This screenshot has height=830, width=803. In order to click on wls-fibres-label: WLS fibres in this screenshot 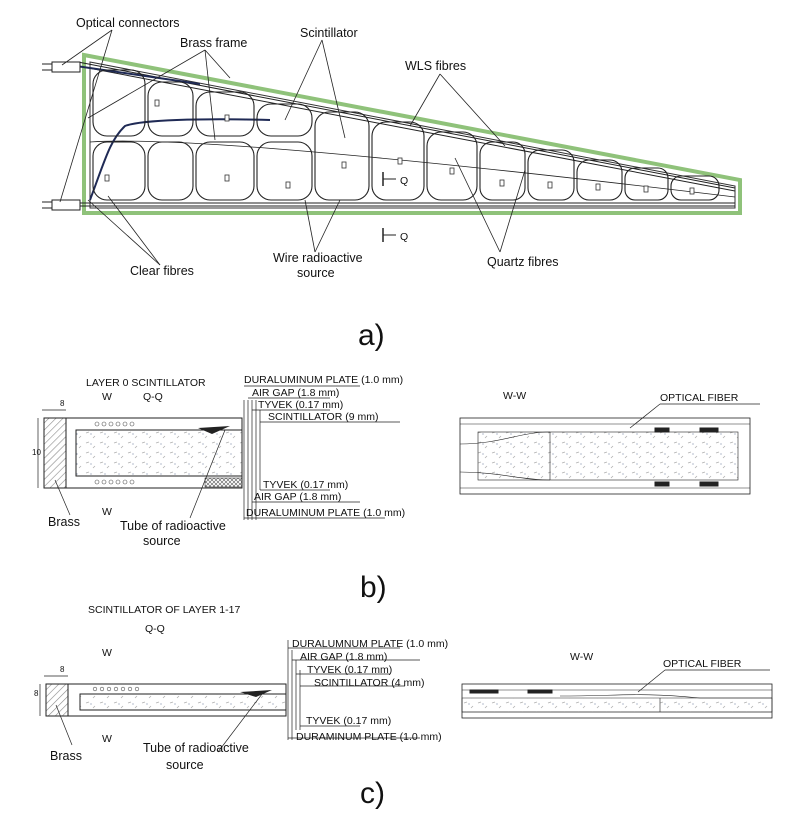, I will do `click(435, 66)`.